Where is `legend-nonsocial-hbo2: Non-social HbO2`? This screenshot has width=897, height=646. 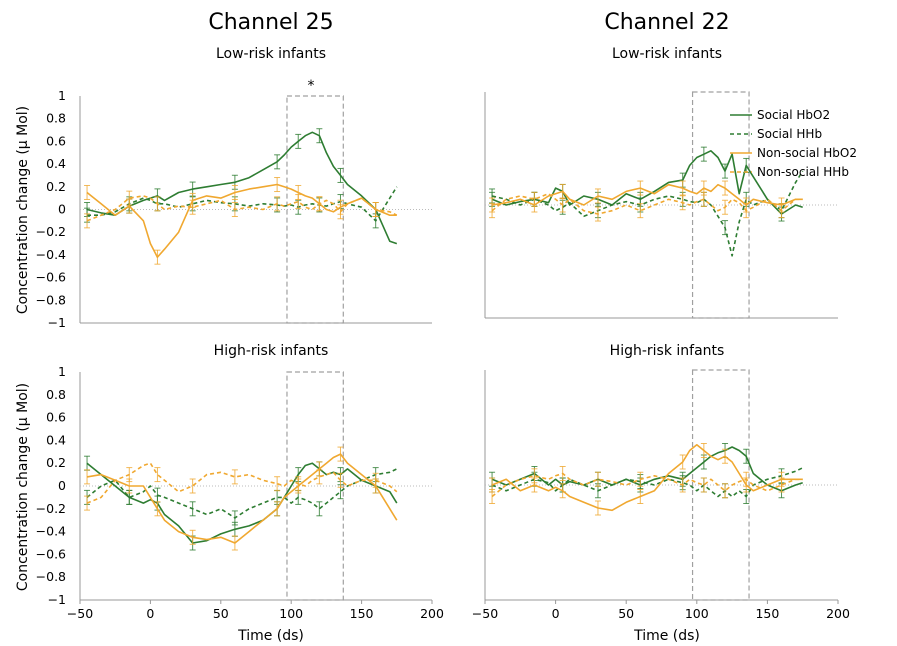
legend-nonsocial-hbo2: Non-social HbO2 is located at coordinates (807, 153).